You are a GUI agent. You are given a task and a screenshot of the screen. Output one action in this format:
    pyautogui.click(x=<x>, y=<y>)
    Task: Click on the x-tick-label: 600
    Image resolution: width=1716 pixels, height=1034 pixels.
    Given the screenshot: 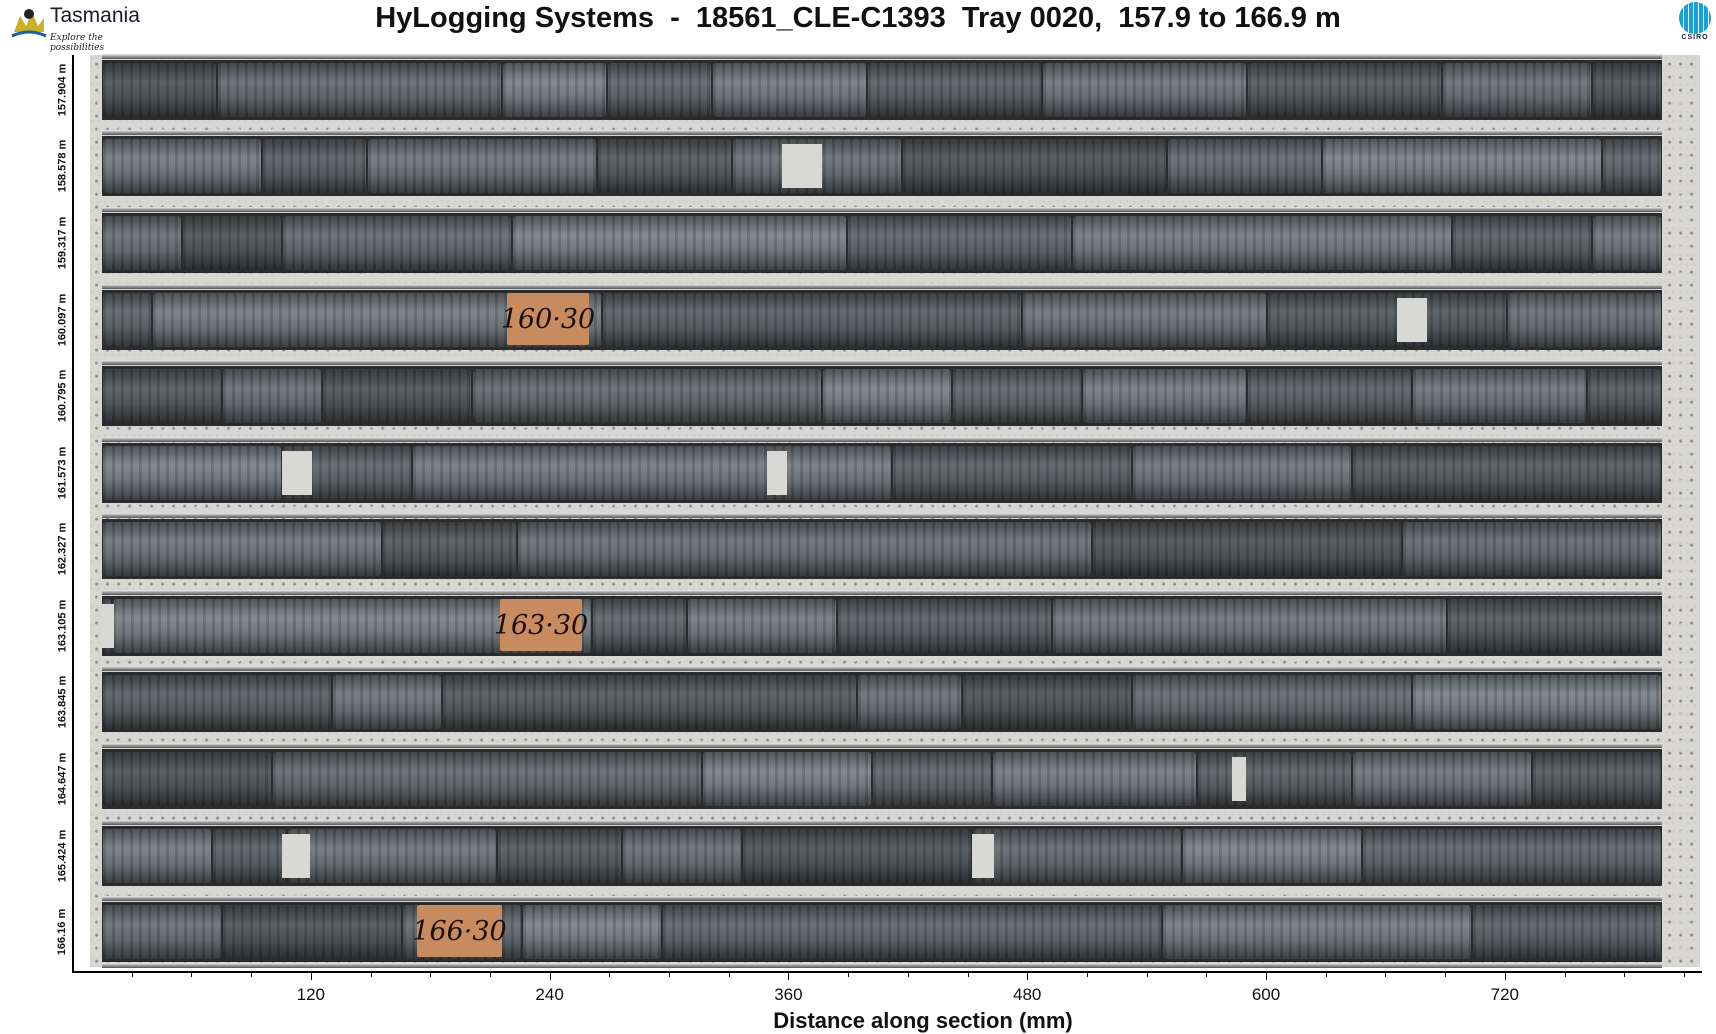 What is the action you would take?
    pyautogui.click(x=1266, y=994)
    